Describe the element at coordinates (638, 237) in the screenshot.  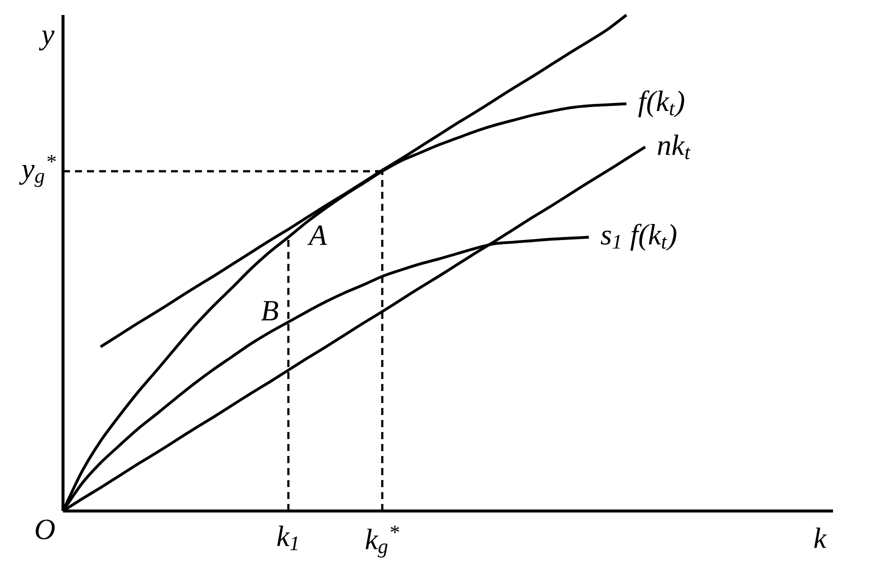
I see `series-label: s$_{1}$ f(k$_{t}$)` at that location.